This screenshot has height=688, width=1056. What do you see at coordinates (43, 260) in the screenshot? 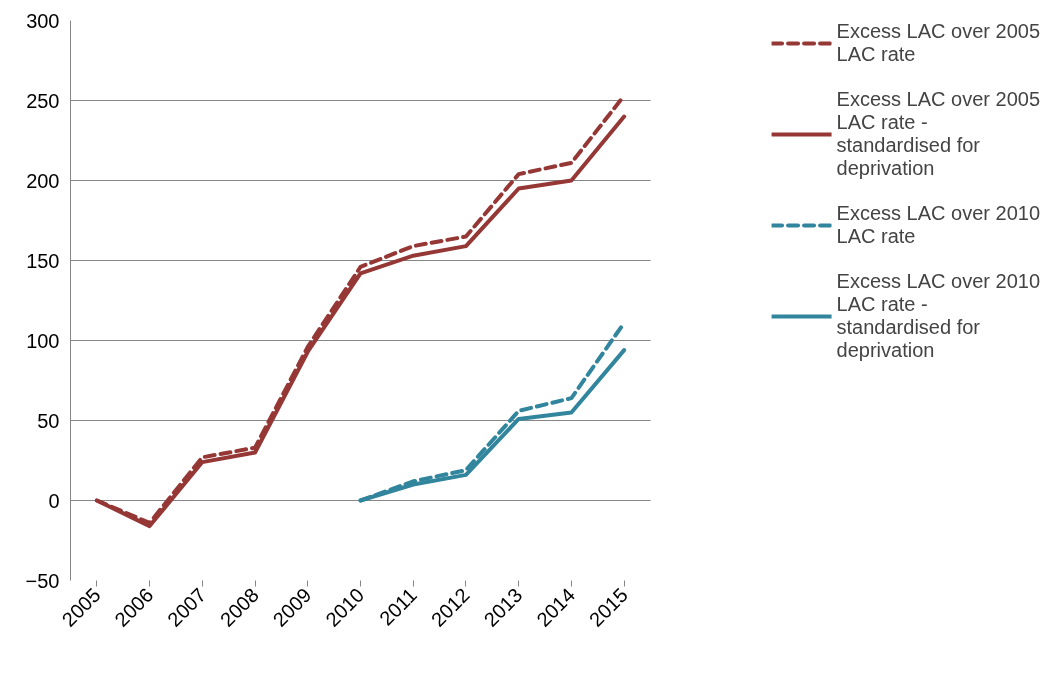
I see `y-tick-label: 150` at bounding box center [43, 260].